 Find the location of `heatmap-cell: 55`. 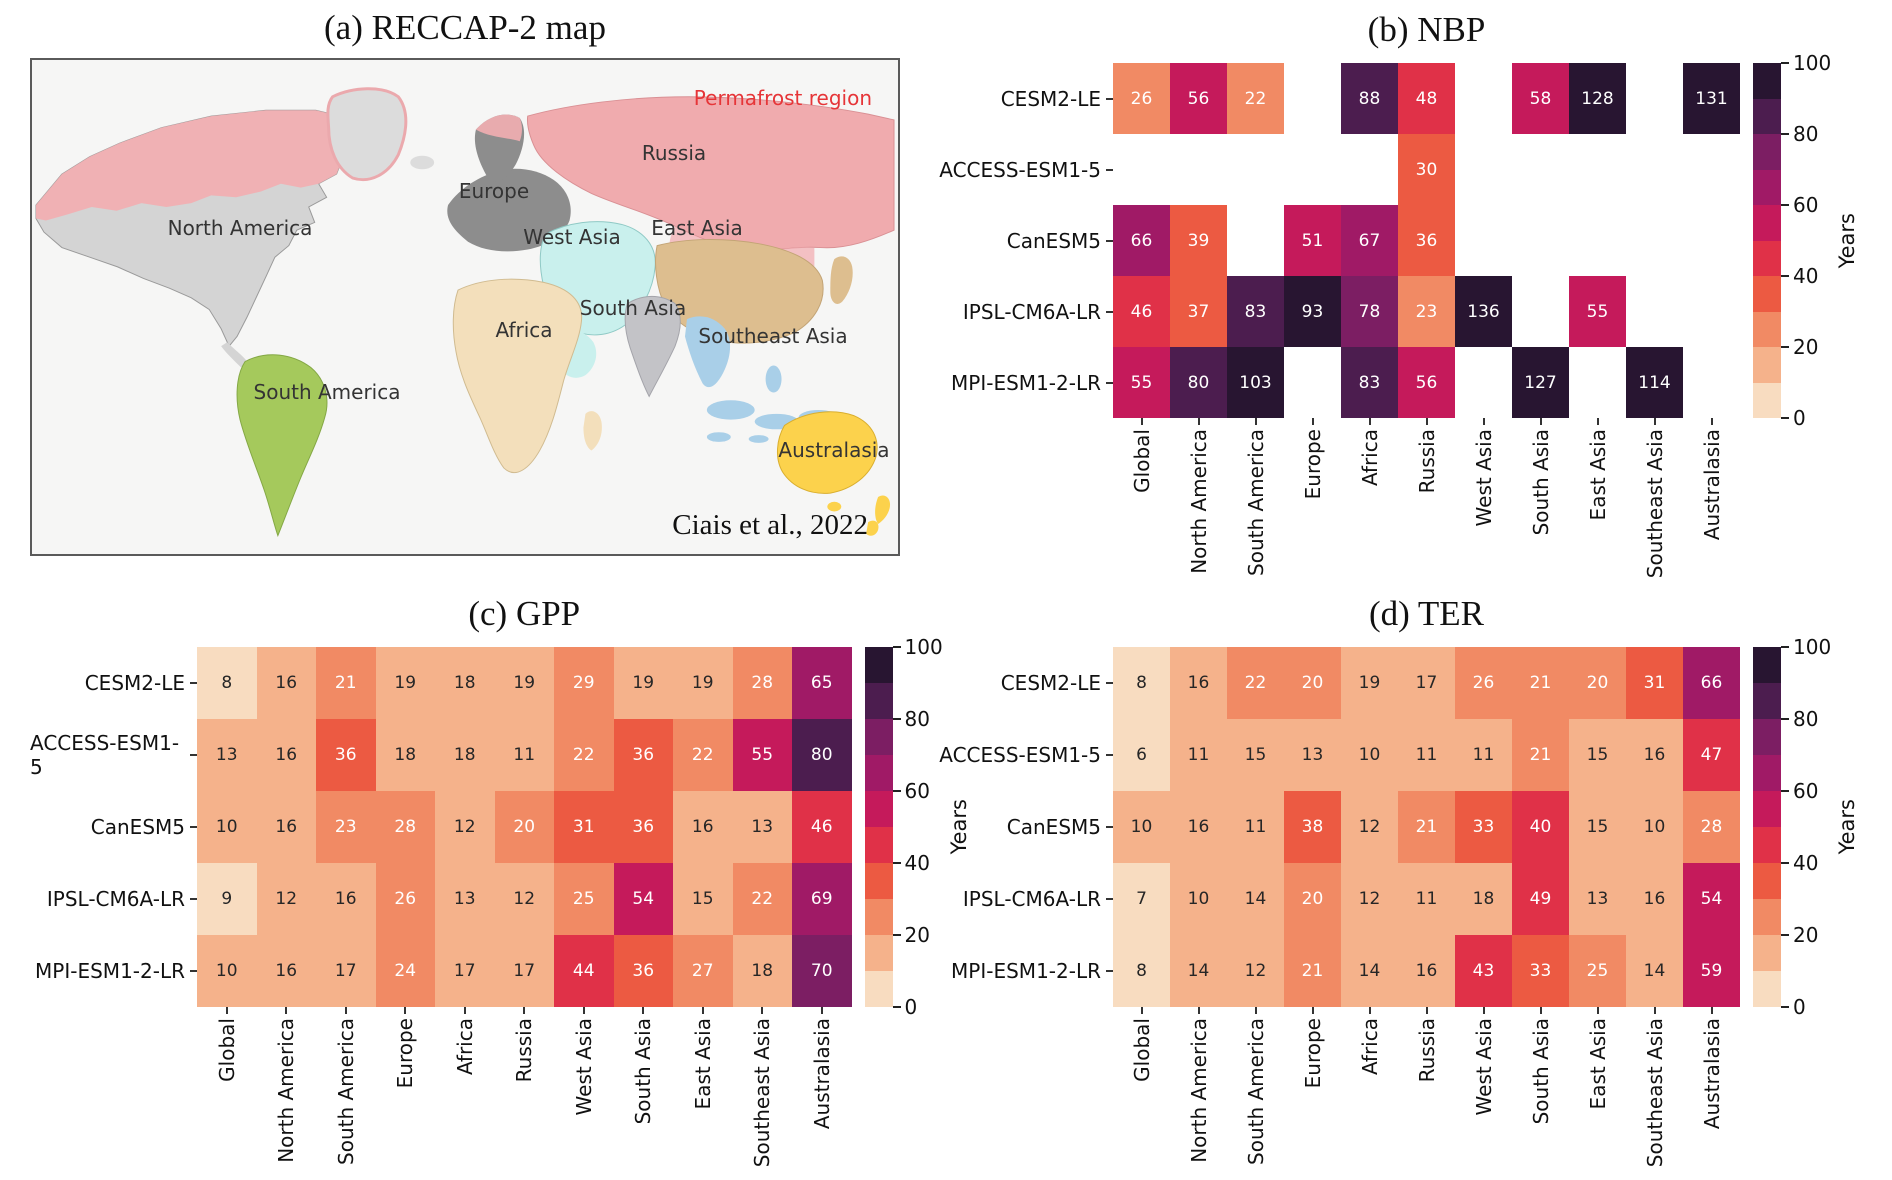

heatmap-cell: 55 is located at coordinates (1597, 311).